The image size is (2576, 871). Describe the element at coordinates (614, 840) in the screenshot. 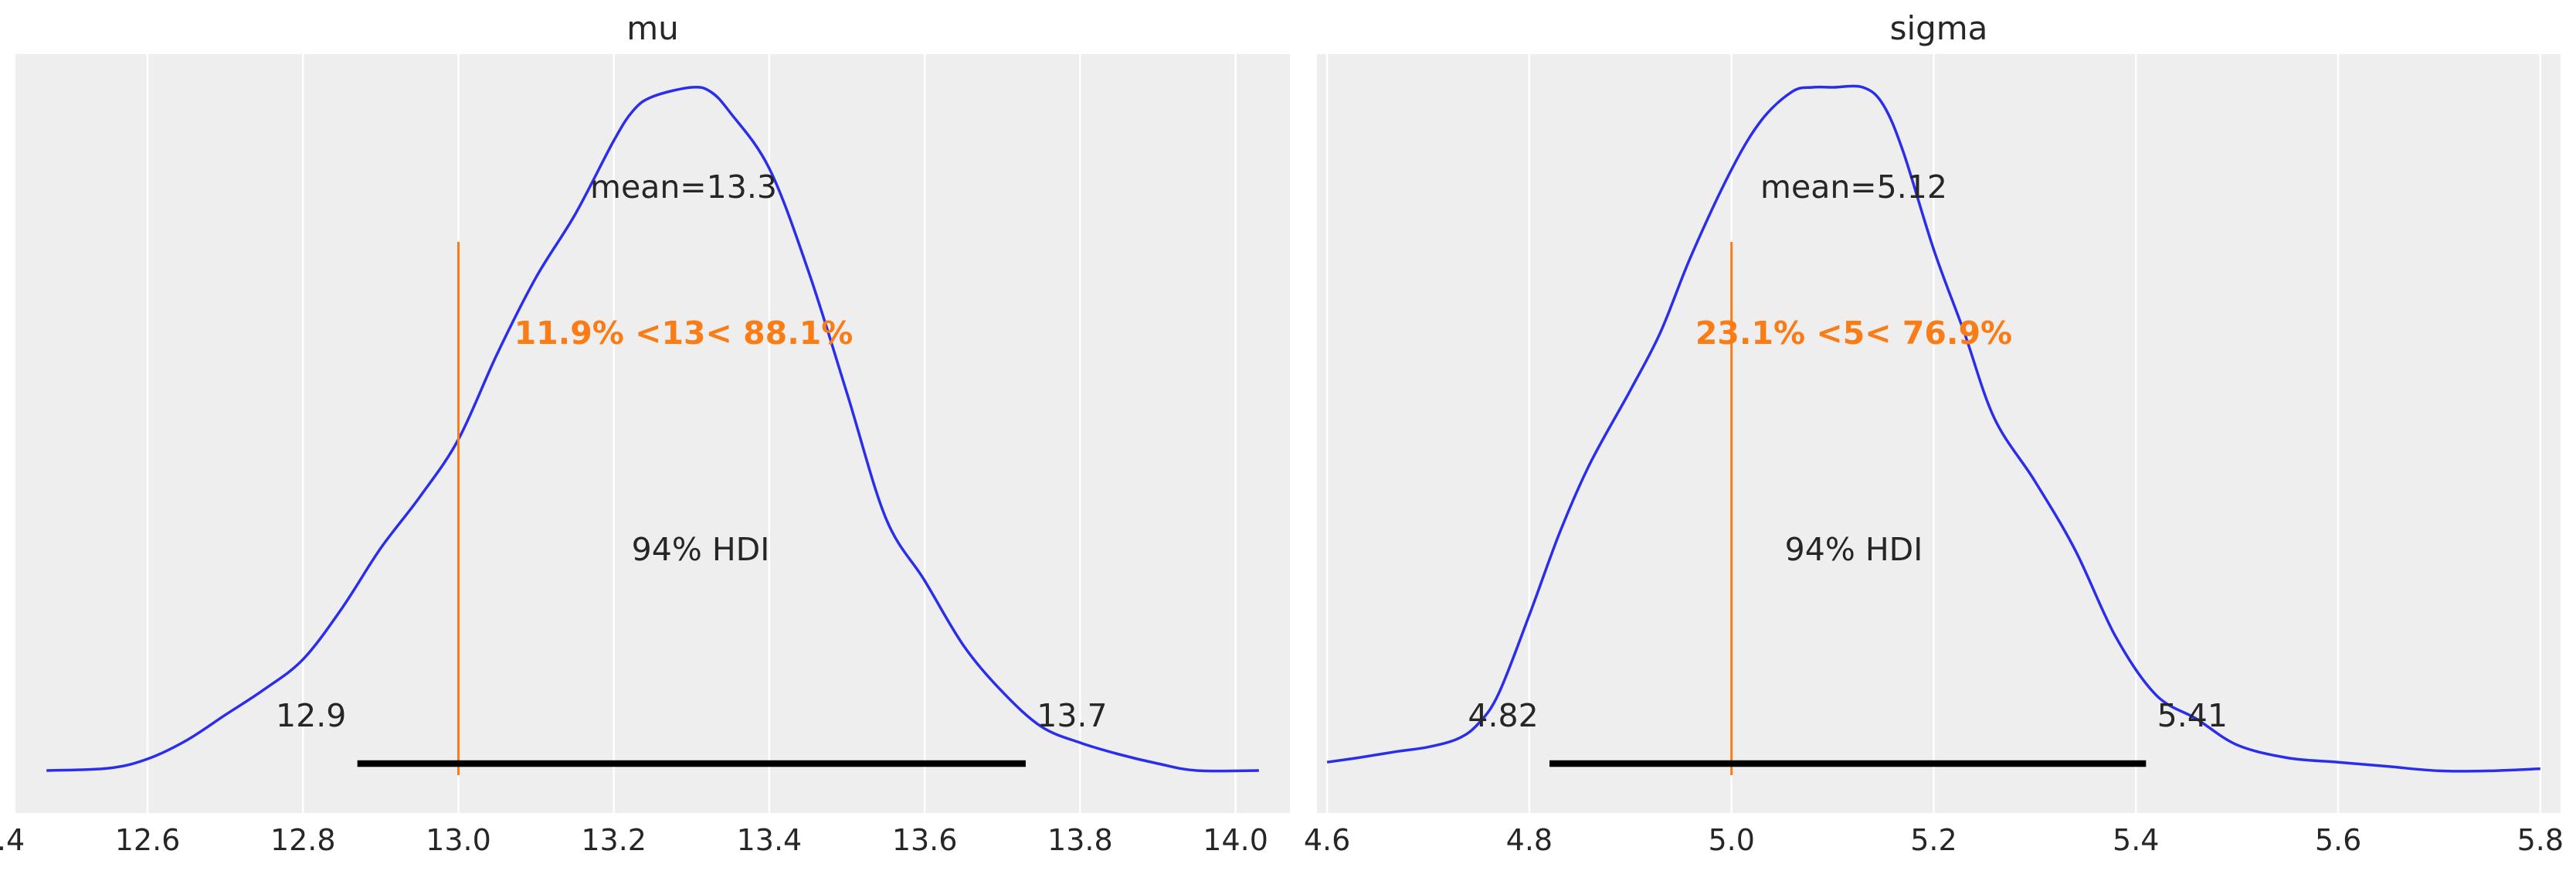

I see `x-tick-label-mu: 13.2` at that location.